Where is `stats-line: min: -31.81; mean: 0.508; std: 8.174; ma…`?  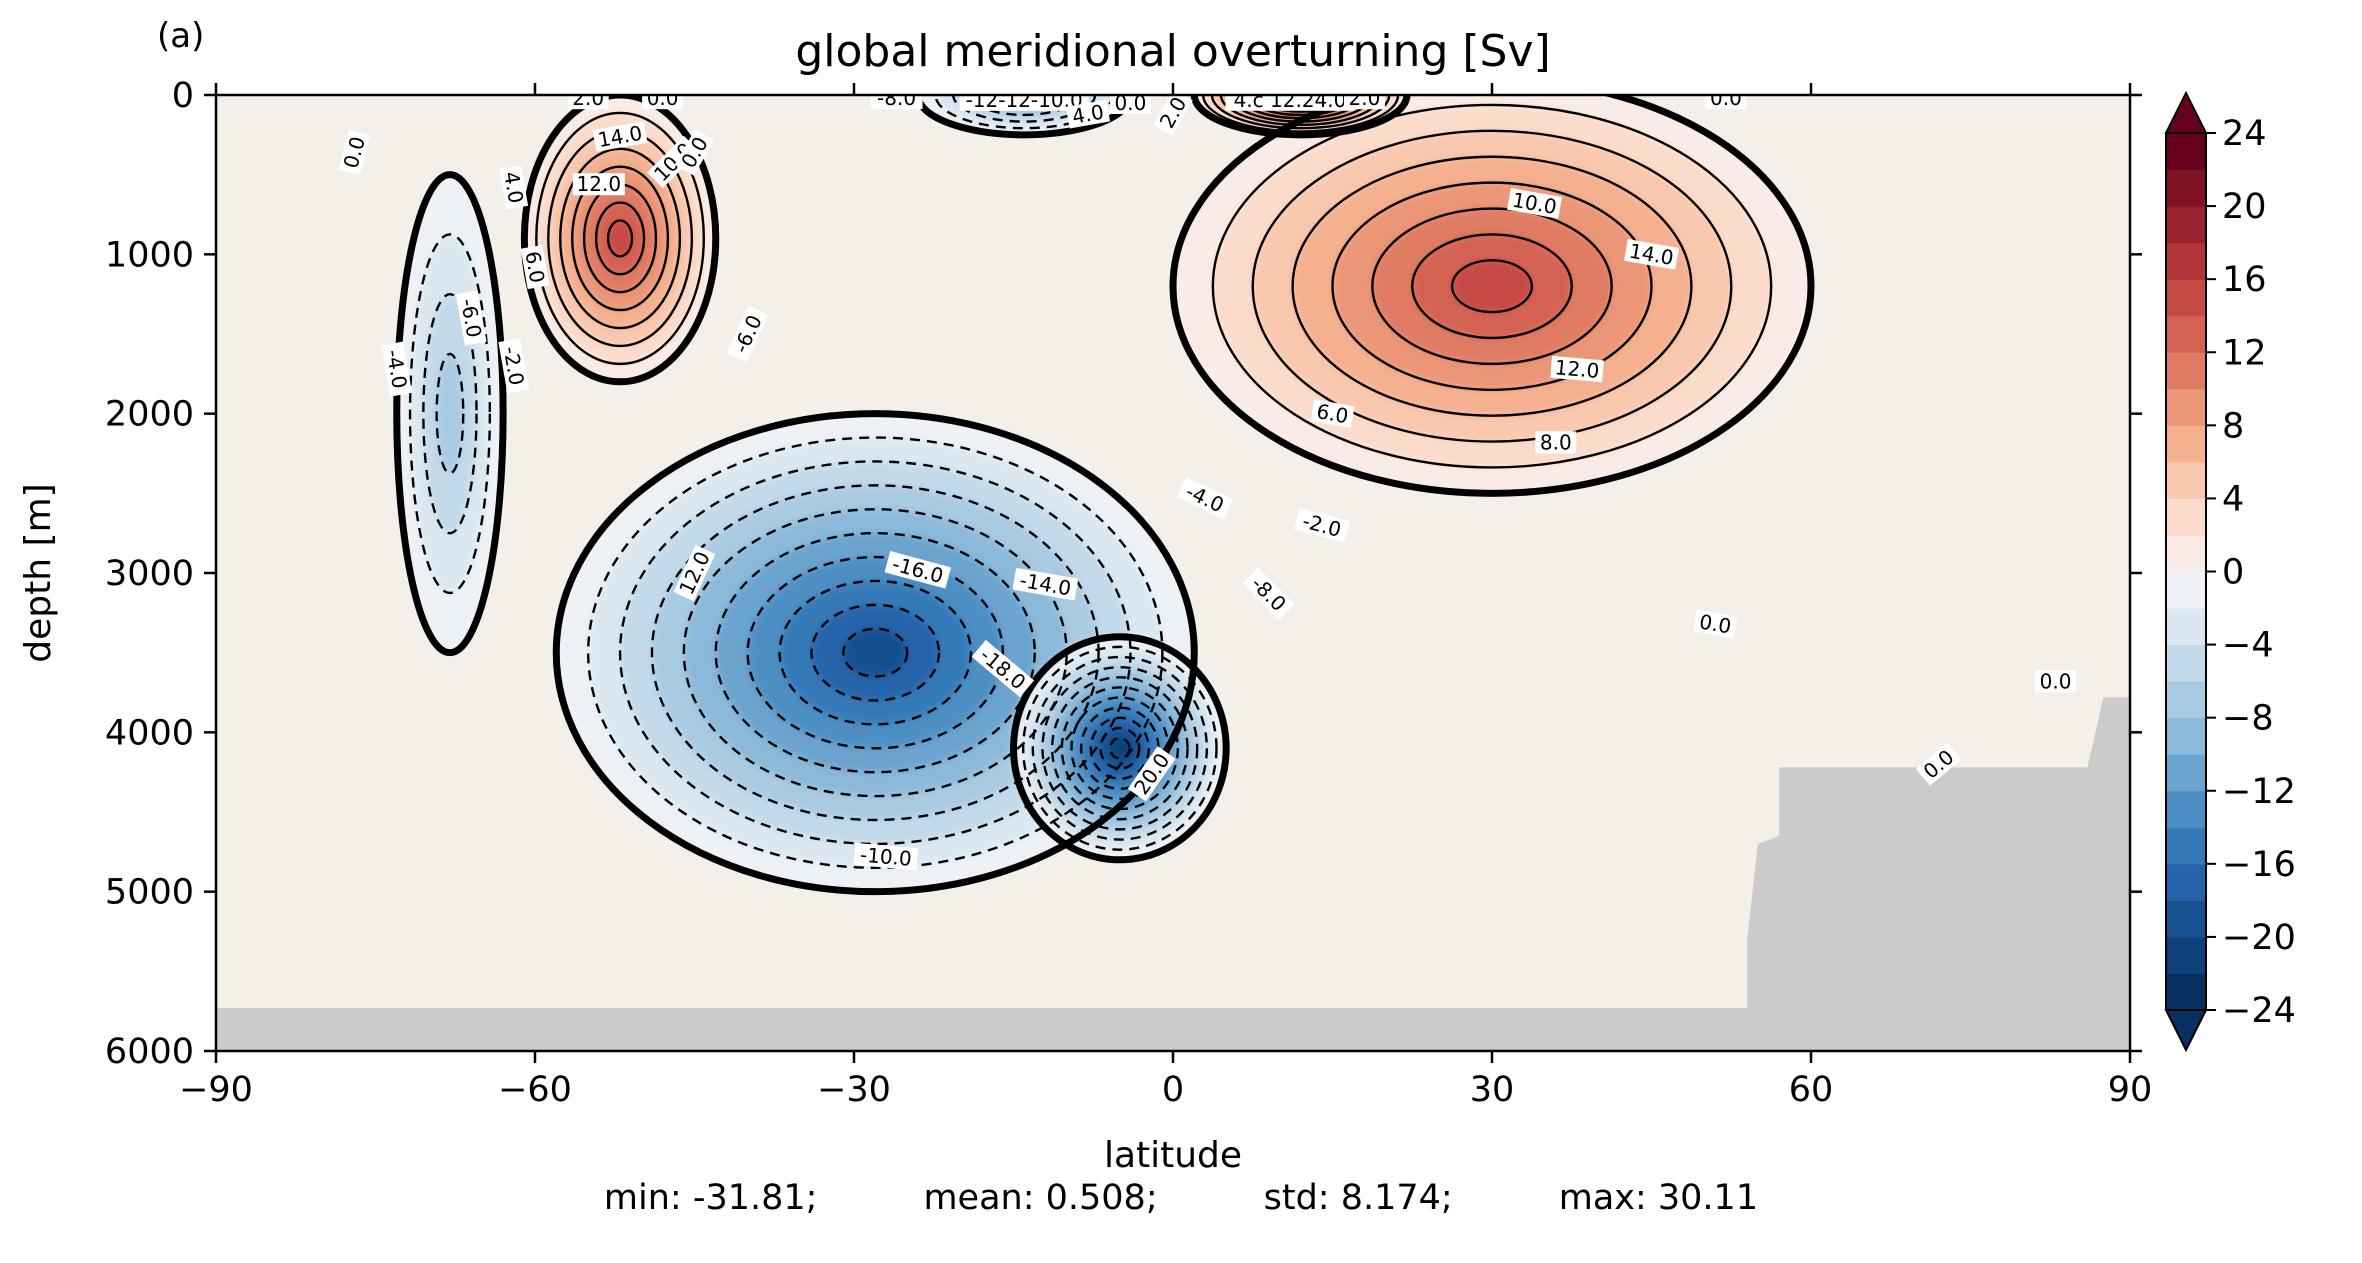 stats-line: min: -31.81; mean: 0.508; std: 8.174; ma… is located at coordinates (1181, 1200).